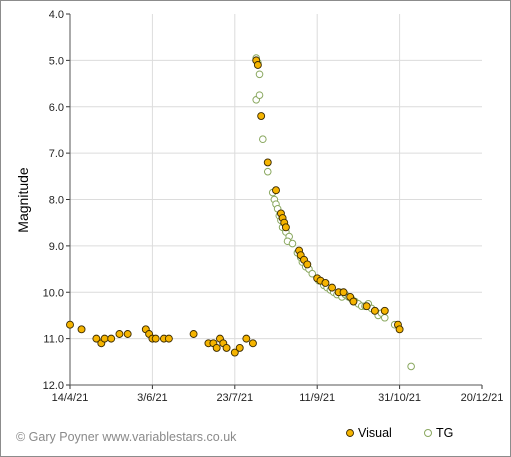 This screenshot has height=457, width=511. What do you see at coordinates (444, 433) in the screenshot?
I see `legend-label-tg: TG` at bounding box center [444, 433].